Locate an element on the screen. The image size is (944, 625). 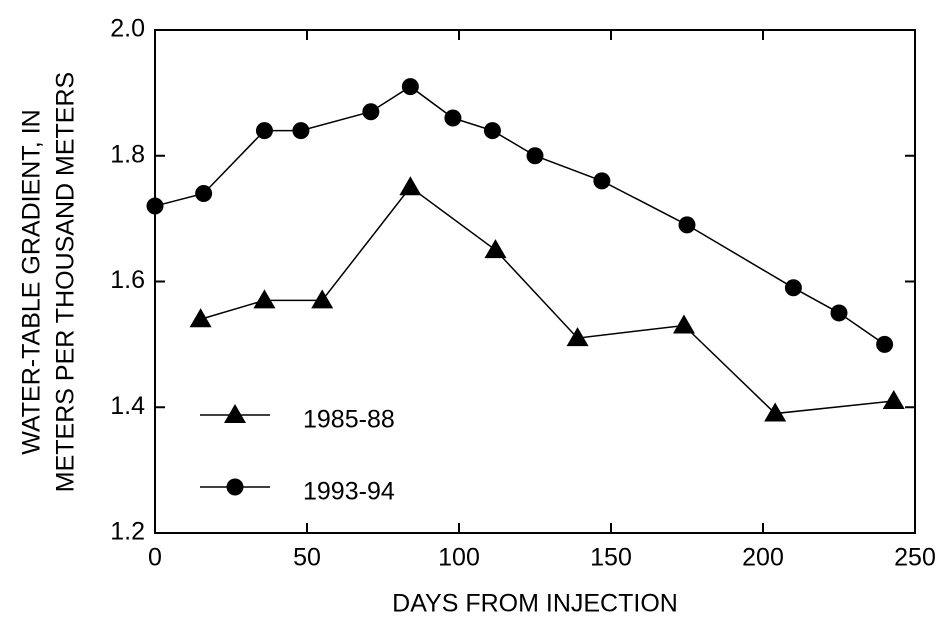
x-tick-label: 0 is located at coordinates (155, 558).